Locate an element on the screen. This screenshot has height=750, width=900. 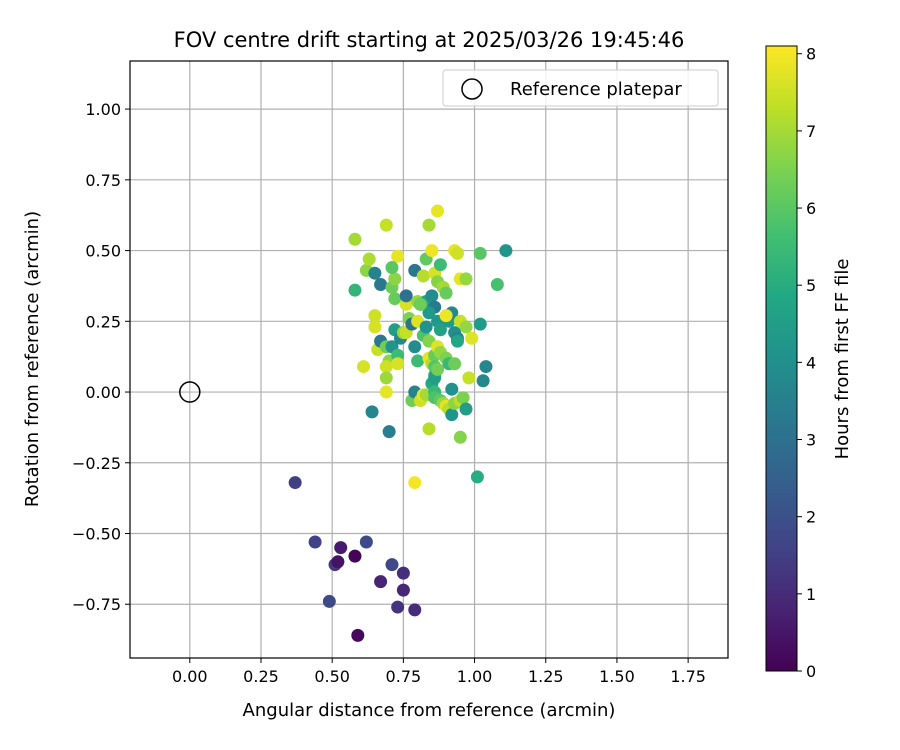
colorbar-tick-label: 7 is located at coordinates (811, 131).